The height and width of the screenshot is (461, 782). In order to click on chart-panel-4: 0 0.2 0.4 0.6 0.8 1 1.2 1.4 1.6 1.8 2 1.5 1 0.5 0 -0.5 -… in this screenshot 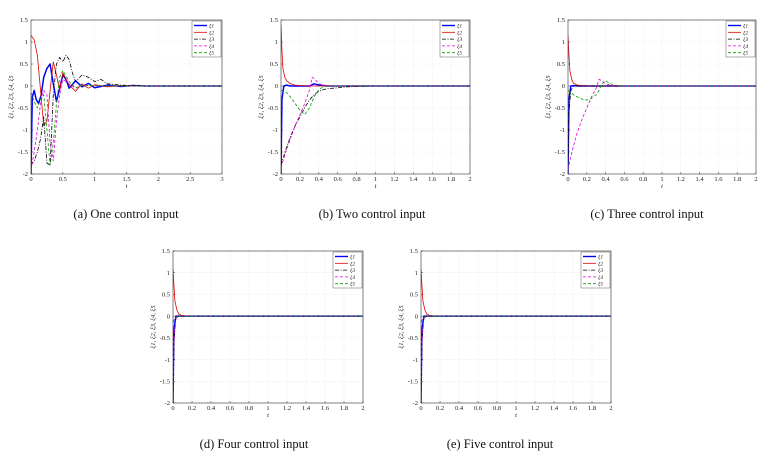, I will do `click(257, 349)`.